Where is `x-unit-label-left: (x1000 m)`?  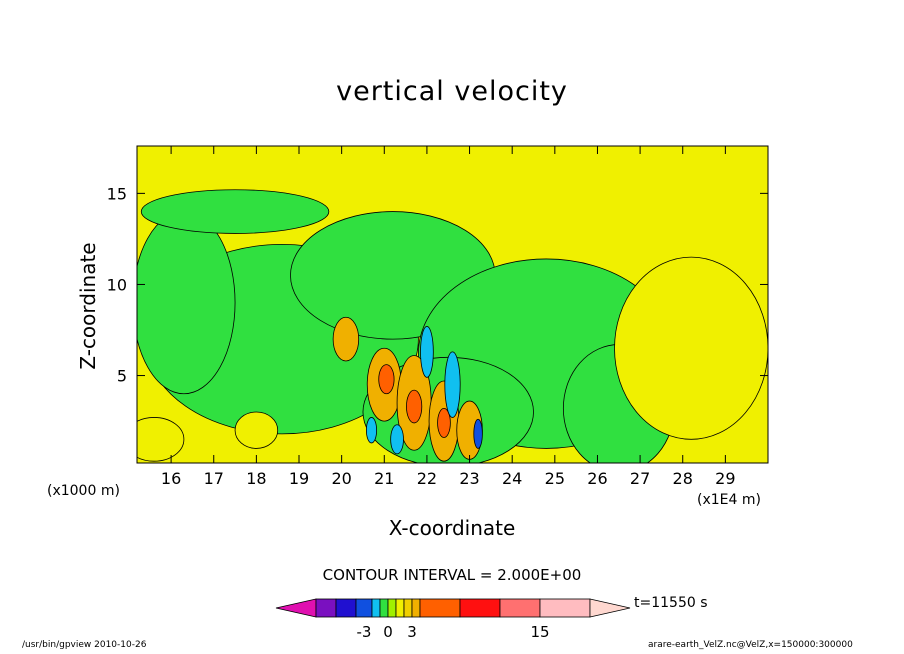 x-unit-label-left: (x1000 m) is located at coordinates (83, 491).